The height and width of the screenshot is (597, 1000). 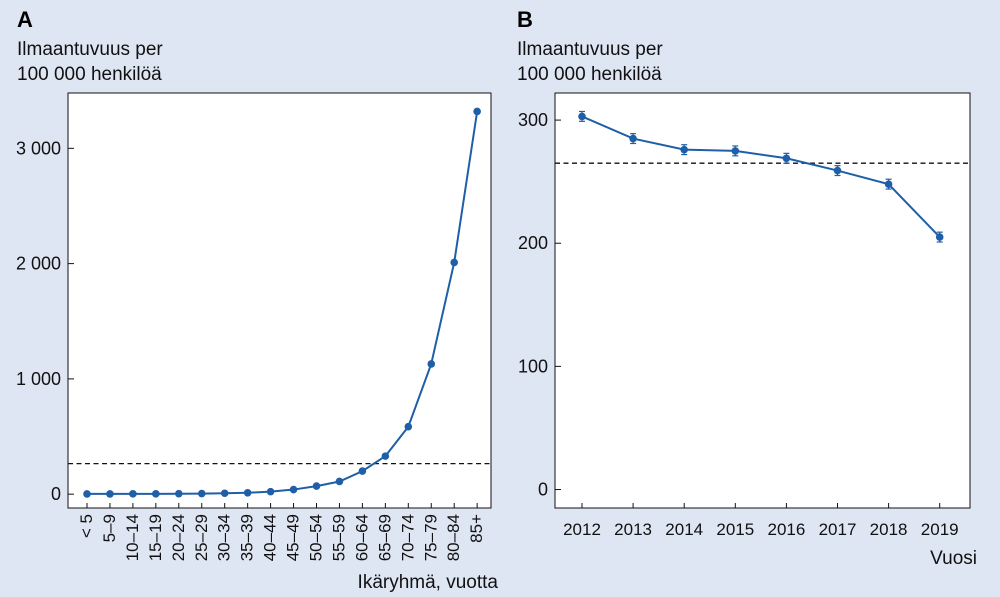 I want to click on panel-a-xlabel: Ikäryhmä, vuotta, so click(x=428, y=582).